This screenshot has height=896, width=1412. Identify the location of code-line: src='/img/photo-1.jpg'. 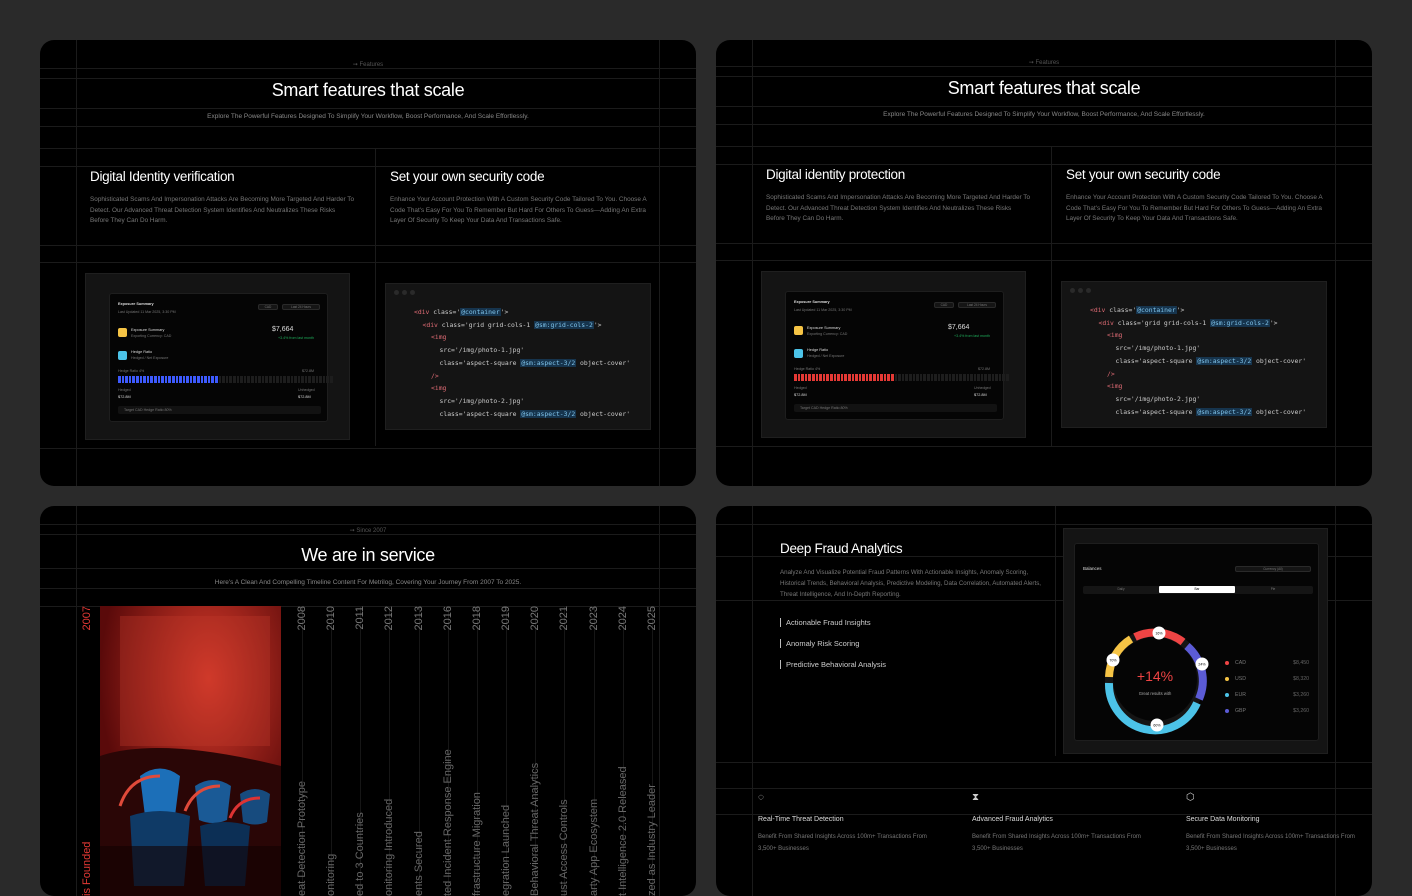
(522, 350).